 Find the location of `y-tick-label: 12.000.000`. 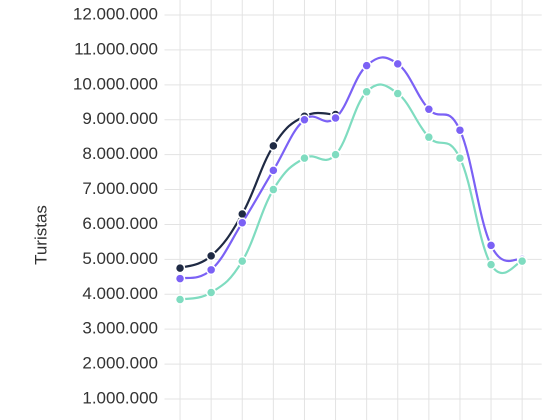

y-tick-label: 12.000.000 is located at coordinates (115, 13).